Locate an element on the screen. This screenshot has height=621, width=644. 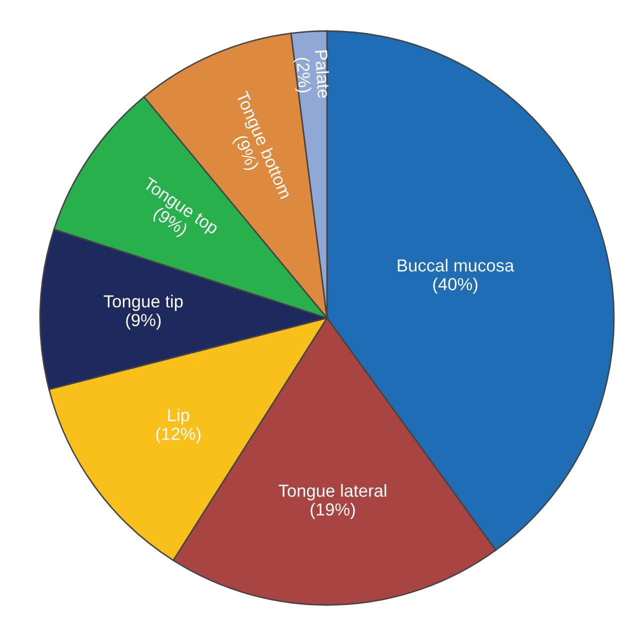
slice-label: Tongue tip is located at coordinates (143, 302).